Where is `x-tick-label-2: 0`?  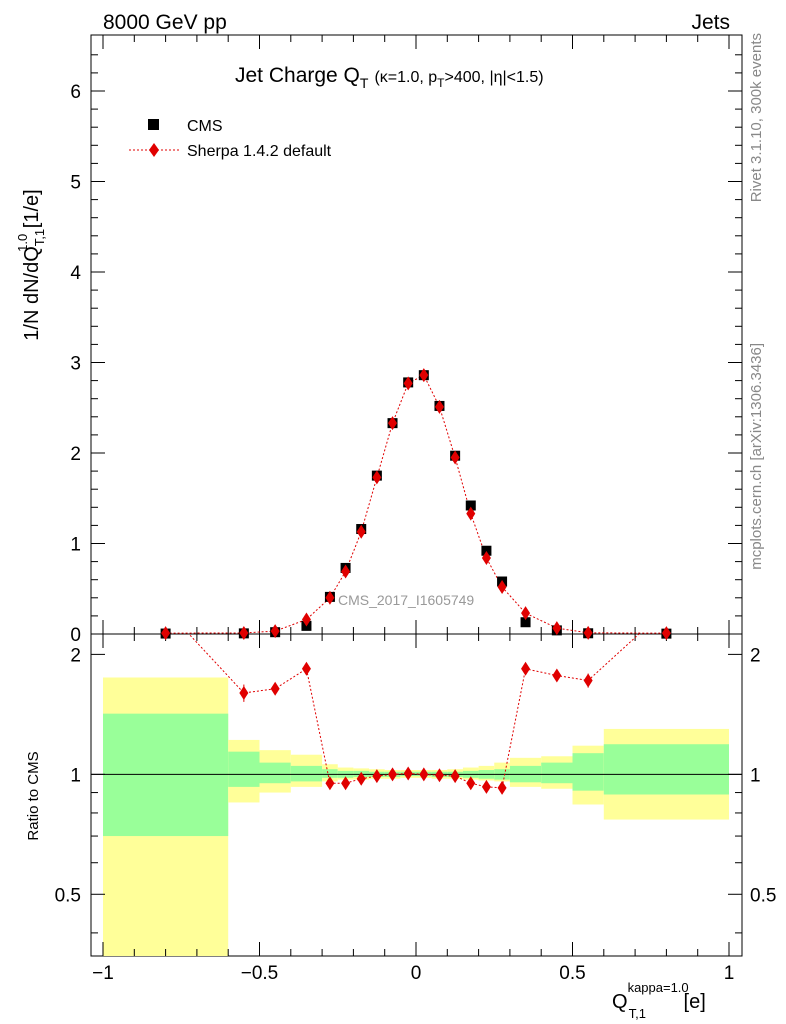 x-tick-label-2: 0 is located at coordinates (416, 973).